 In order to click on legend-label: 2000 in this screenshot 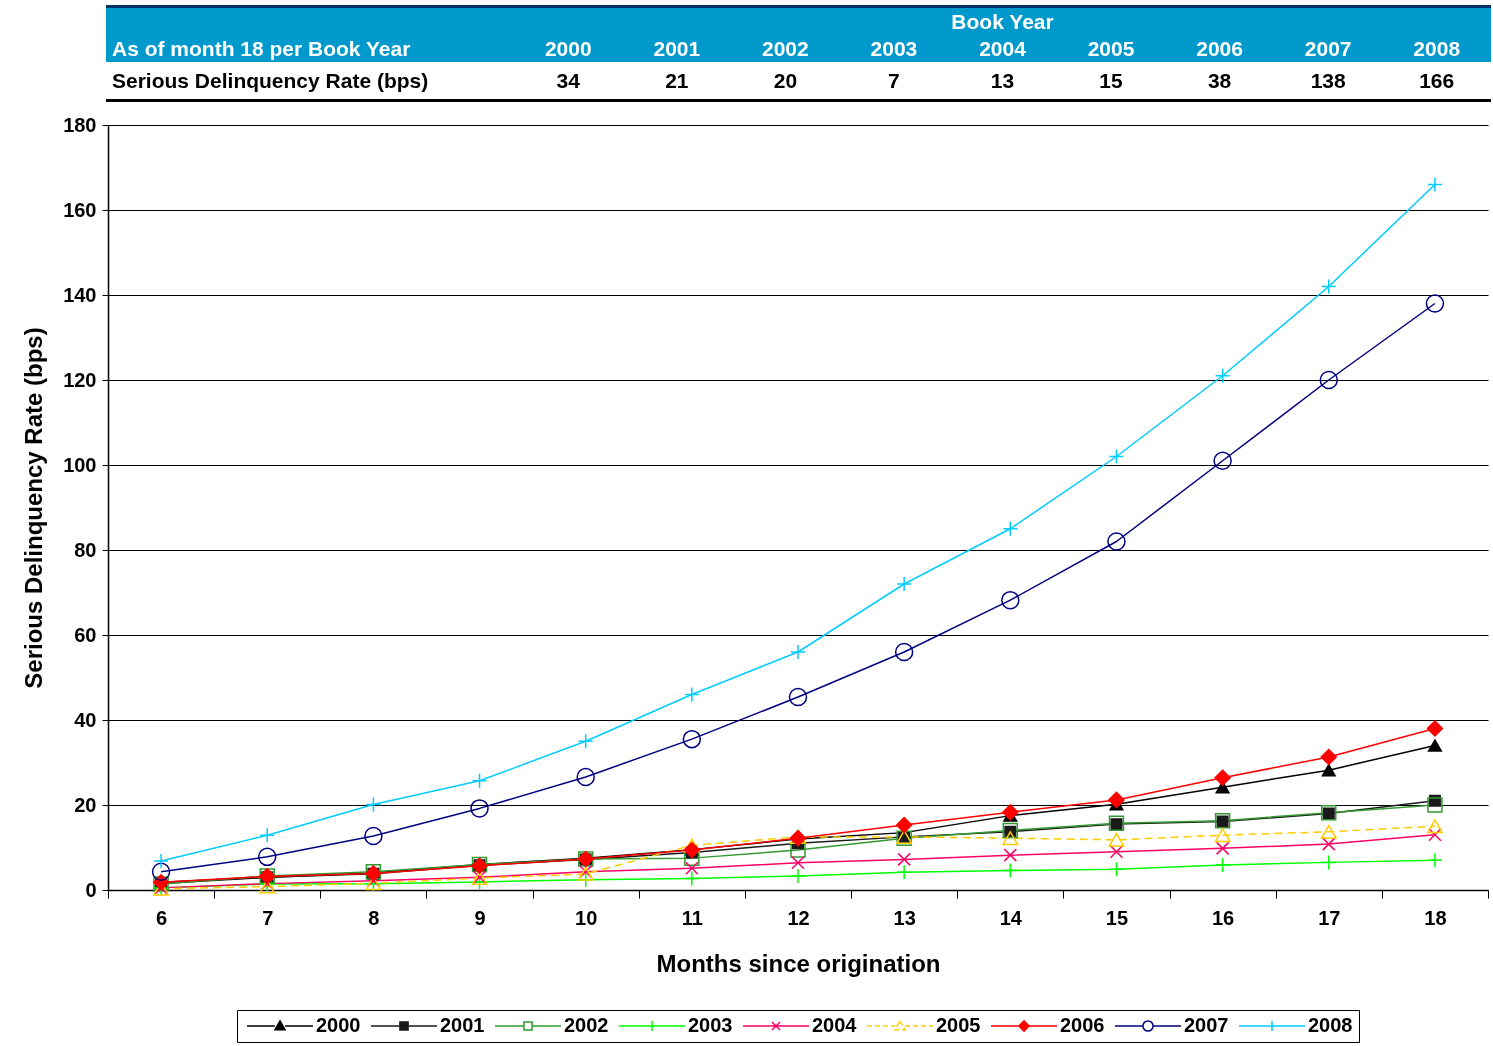, I will do `click(338, 1025)`.